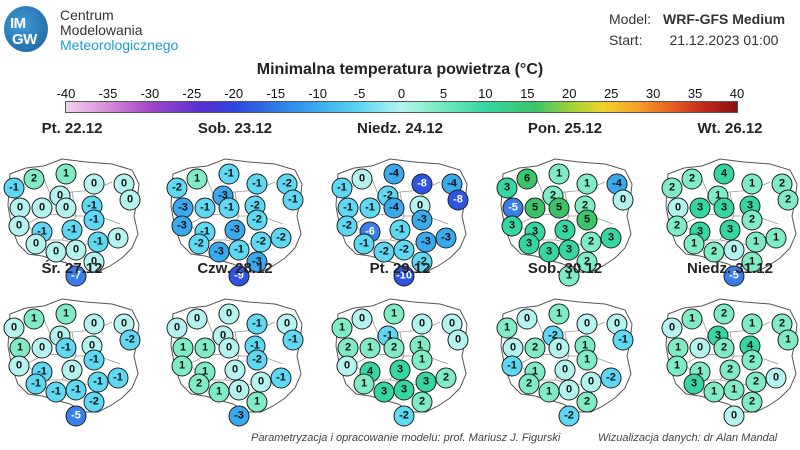 Image resolution: width=800 pixels, height=450 pixels. Describe the element at coordinates (653, 93) in the screenshot. I see `colorbar-tick-label: 30` at that location.